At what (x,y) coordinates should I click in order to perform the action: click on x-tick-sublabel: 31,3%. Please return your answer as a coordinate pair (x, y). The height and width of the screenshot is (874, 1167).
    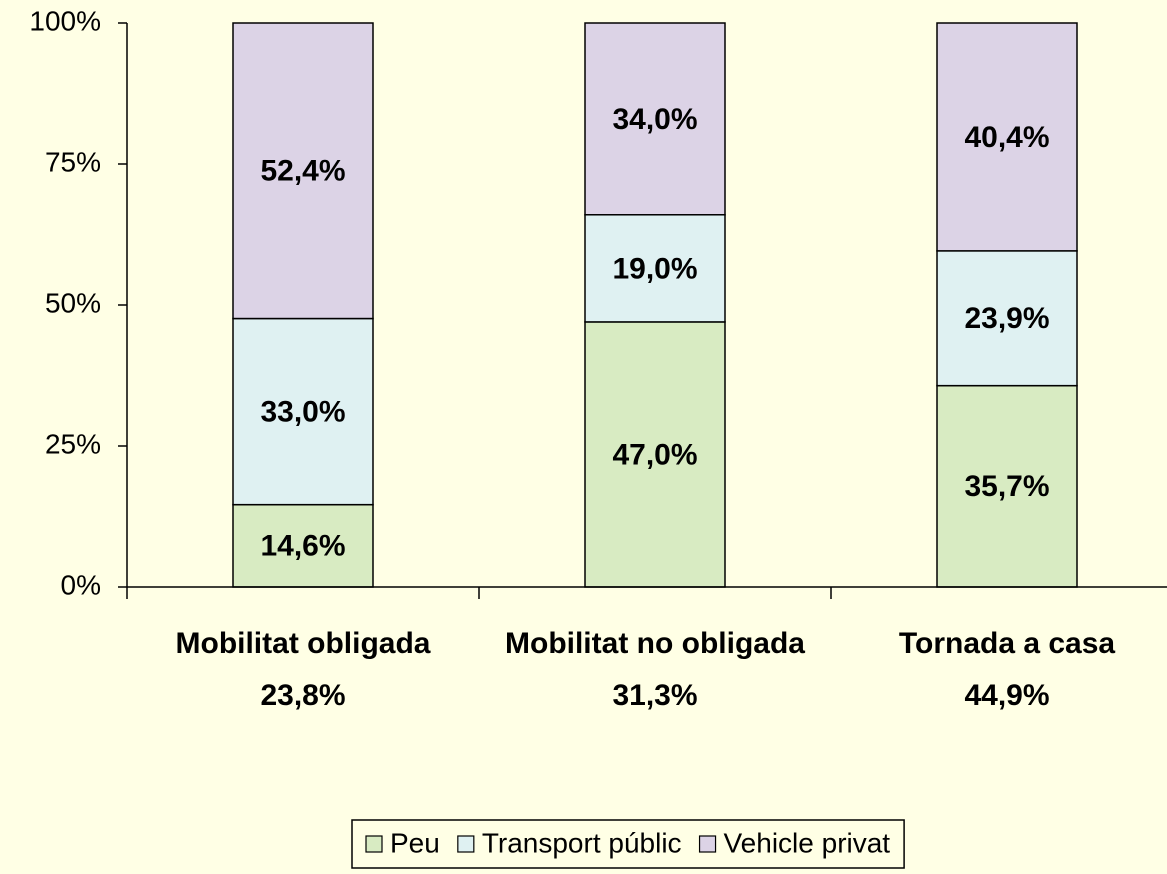
    Looking at the image, I should click on (654, 695).